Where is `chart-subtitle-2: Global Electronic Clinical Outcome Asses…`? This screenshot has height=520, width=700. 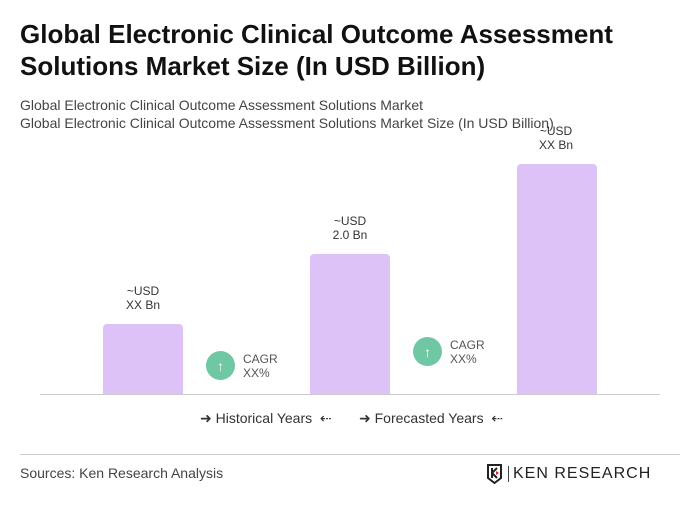
chart-subtitle-2: Global Electronic Clinical Outcome Asses… is located at coordinates (287, 123).